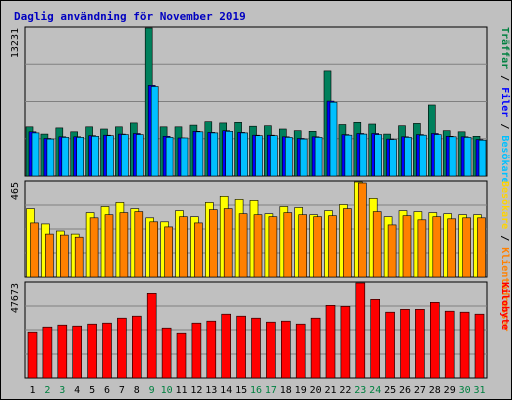 Image resolution: width=512 pixels, height=400 pixels. What do you see at coordinates (259, 156) in the screenshot?
I see `bar-besökare-day-16` at bounding box center [259, 156].